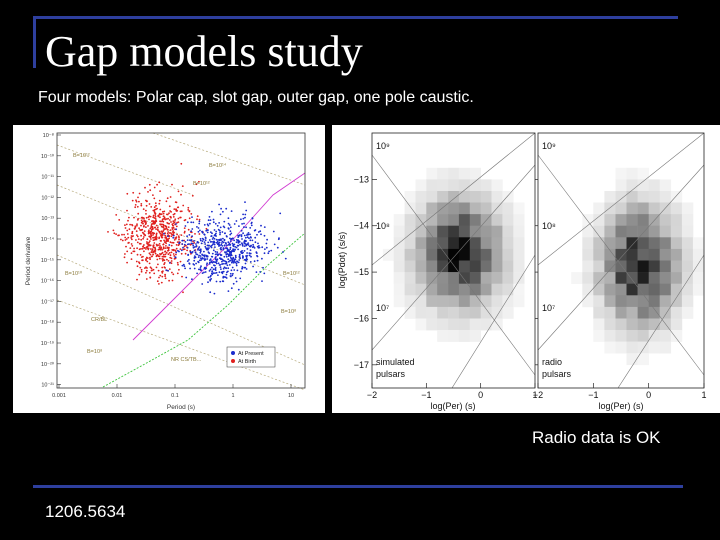 The height and width of the screenshot is (540, 720). I want to click on y-tick-label: −16, so click(361, 318).